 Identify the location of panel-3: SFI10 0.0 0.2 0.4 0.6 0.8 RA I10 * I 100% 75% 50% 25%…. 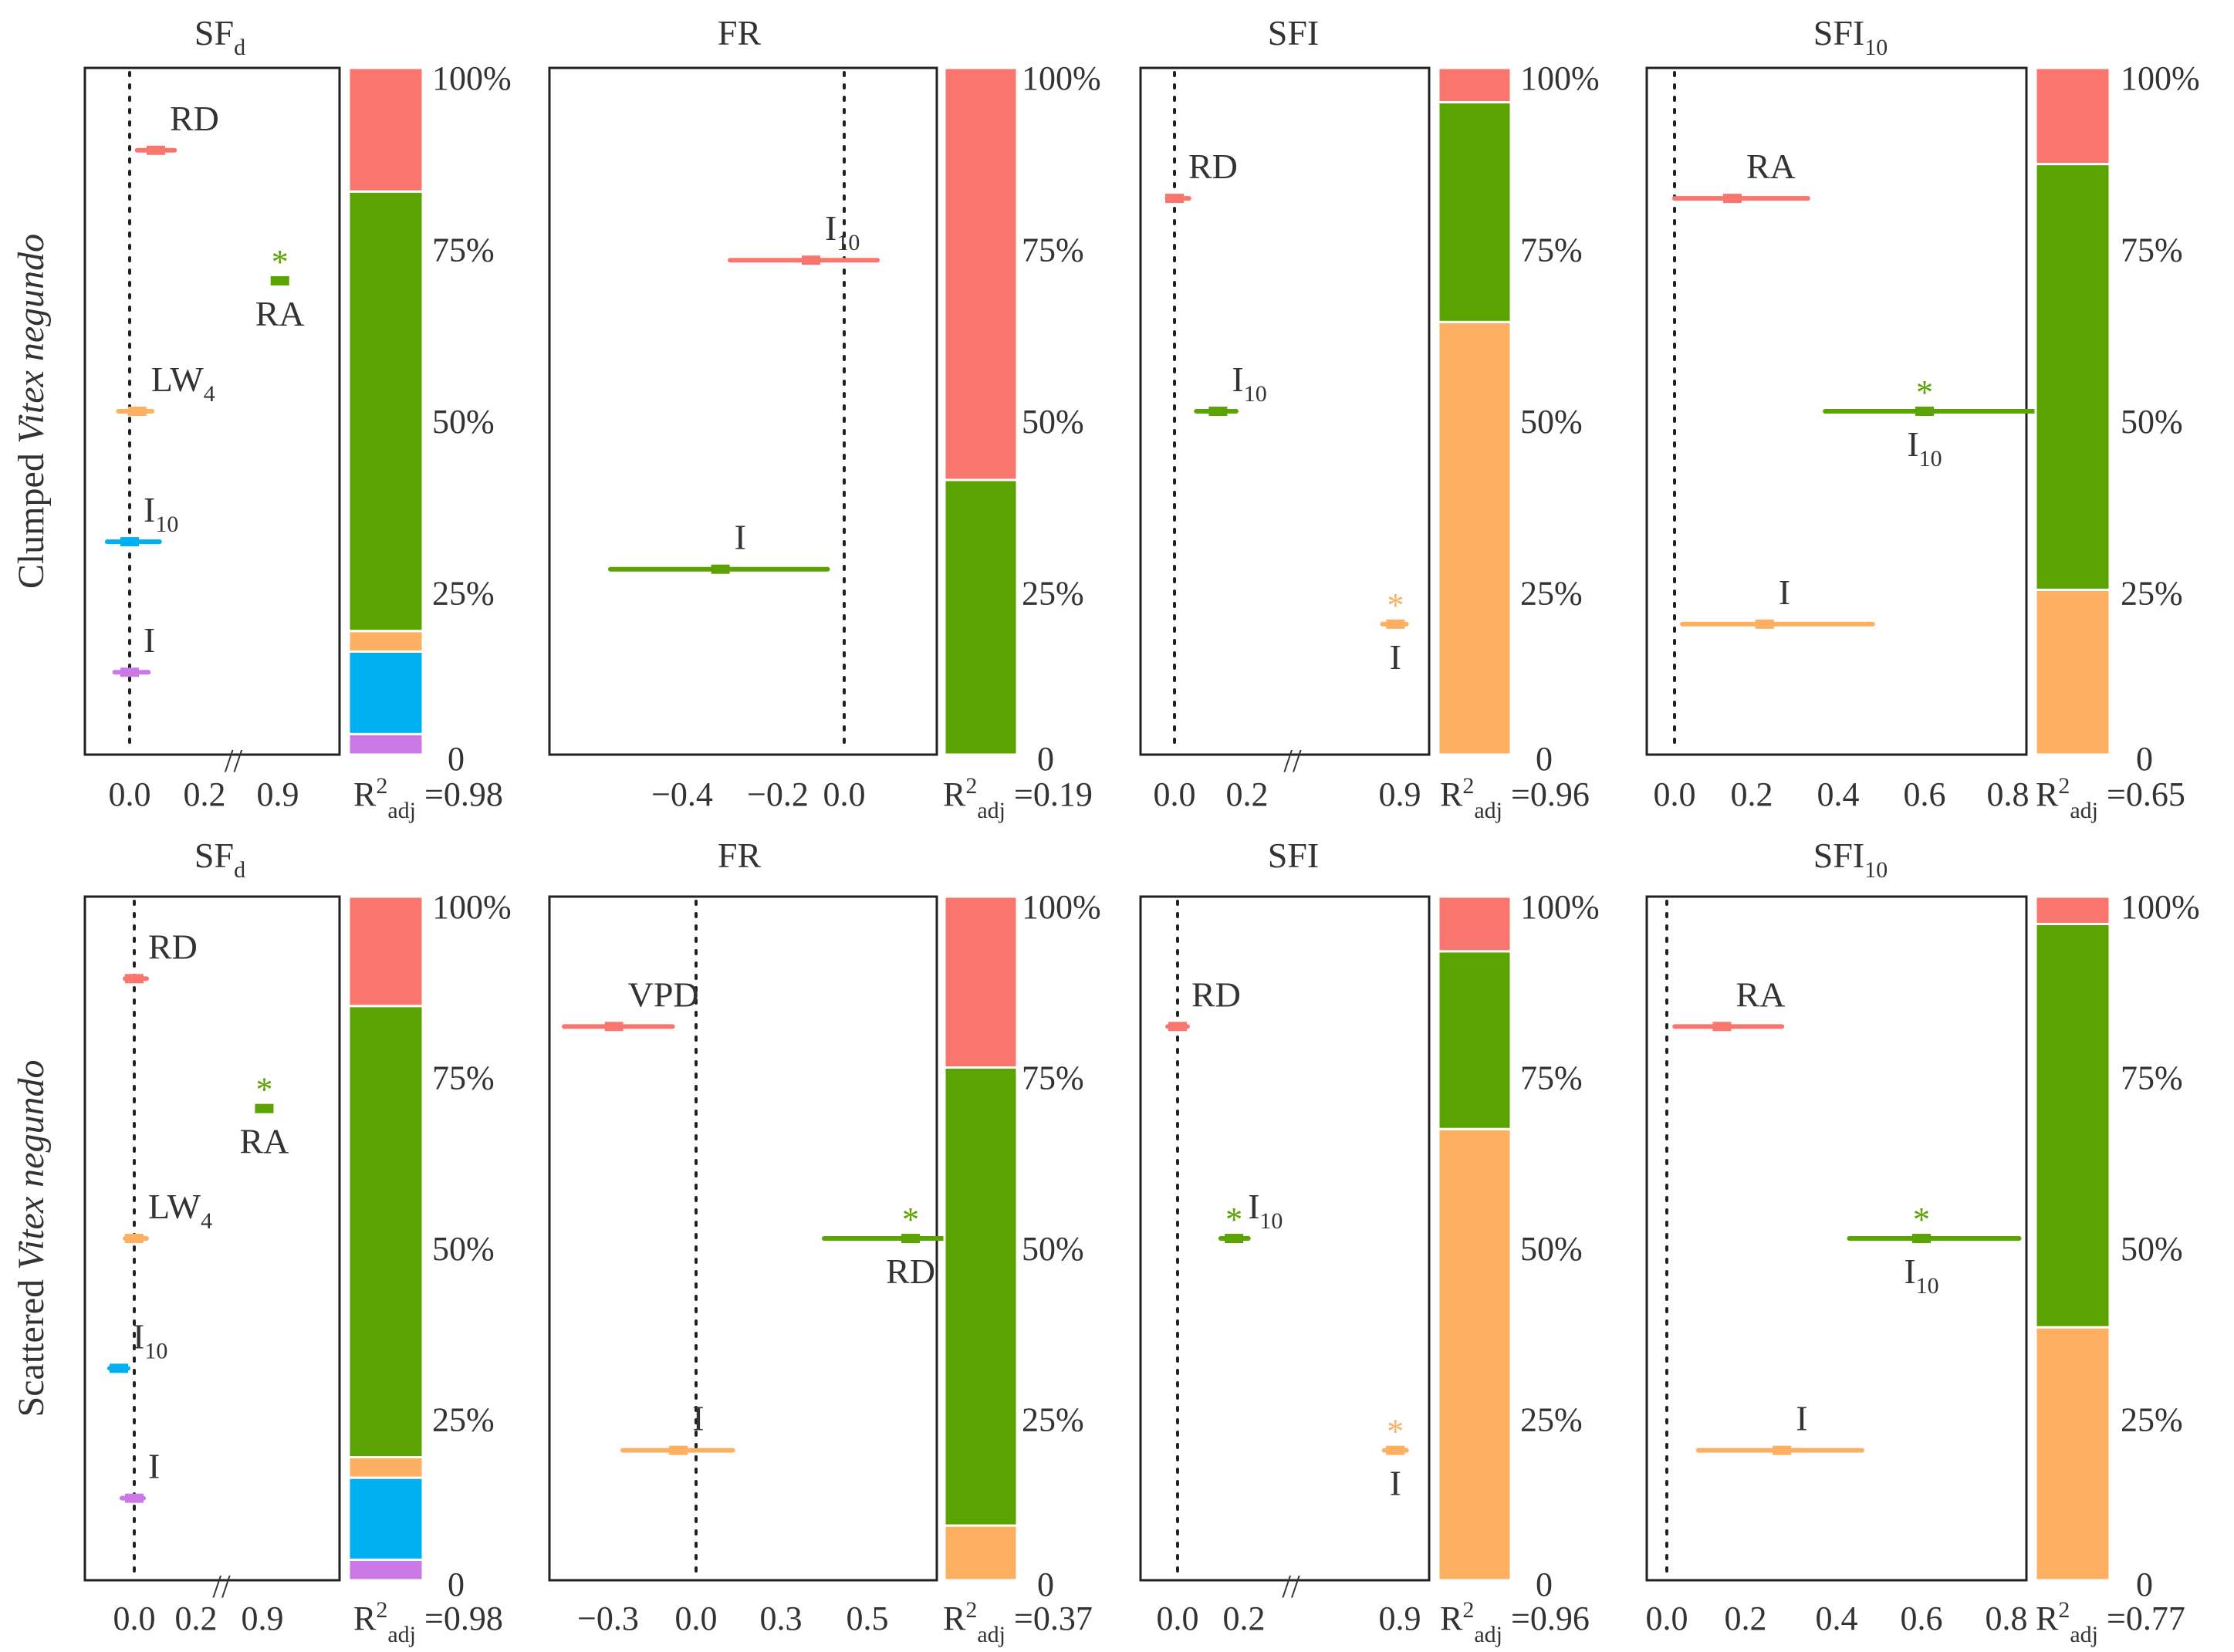
(1922, 418).